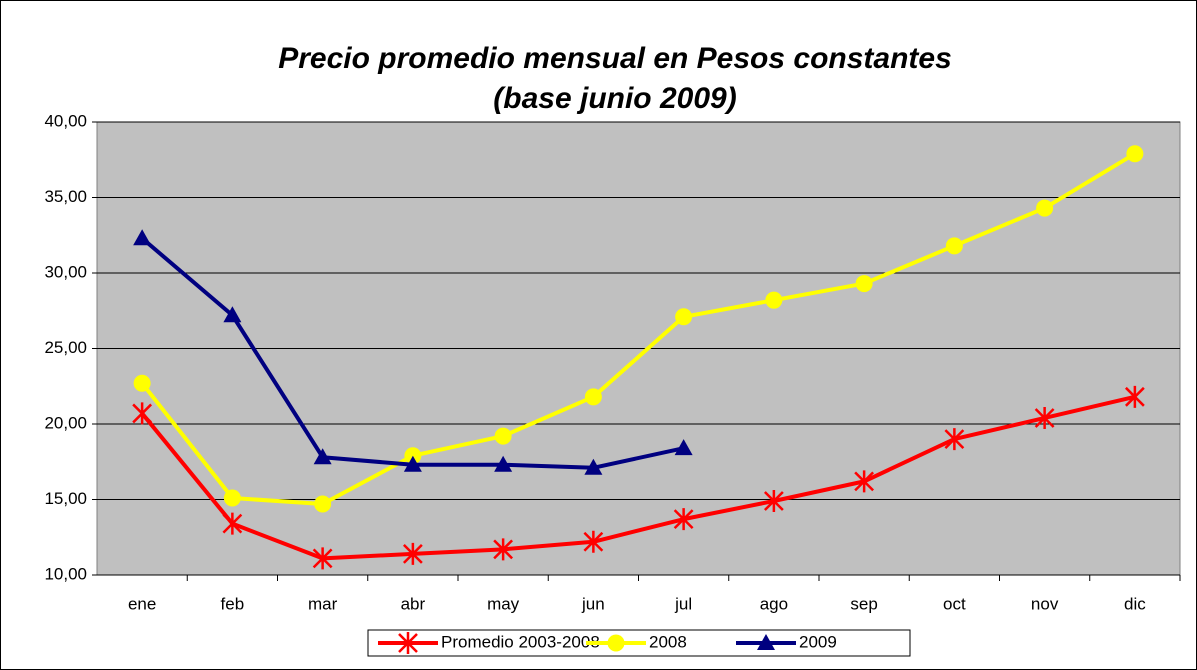 This screenshot has width=1197, height=670. What do you see at coordinates (1045, 603) in the screenshot?
I see `x-tick-label: nov` at bounding box center [1045, 603].